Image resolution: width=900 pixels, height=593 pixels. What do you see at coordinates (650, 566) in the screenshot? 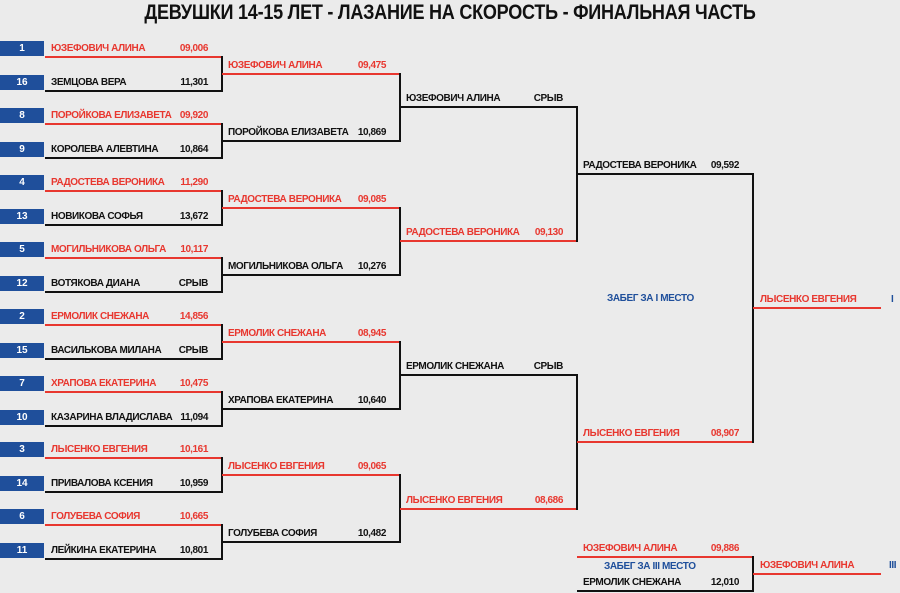
I see `third-place-label: ЗАБЕГ ЗА III МЕСТО` at bounding box center [650, 566].